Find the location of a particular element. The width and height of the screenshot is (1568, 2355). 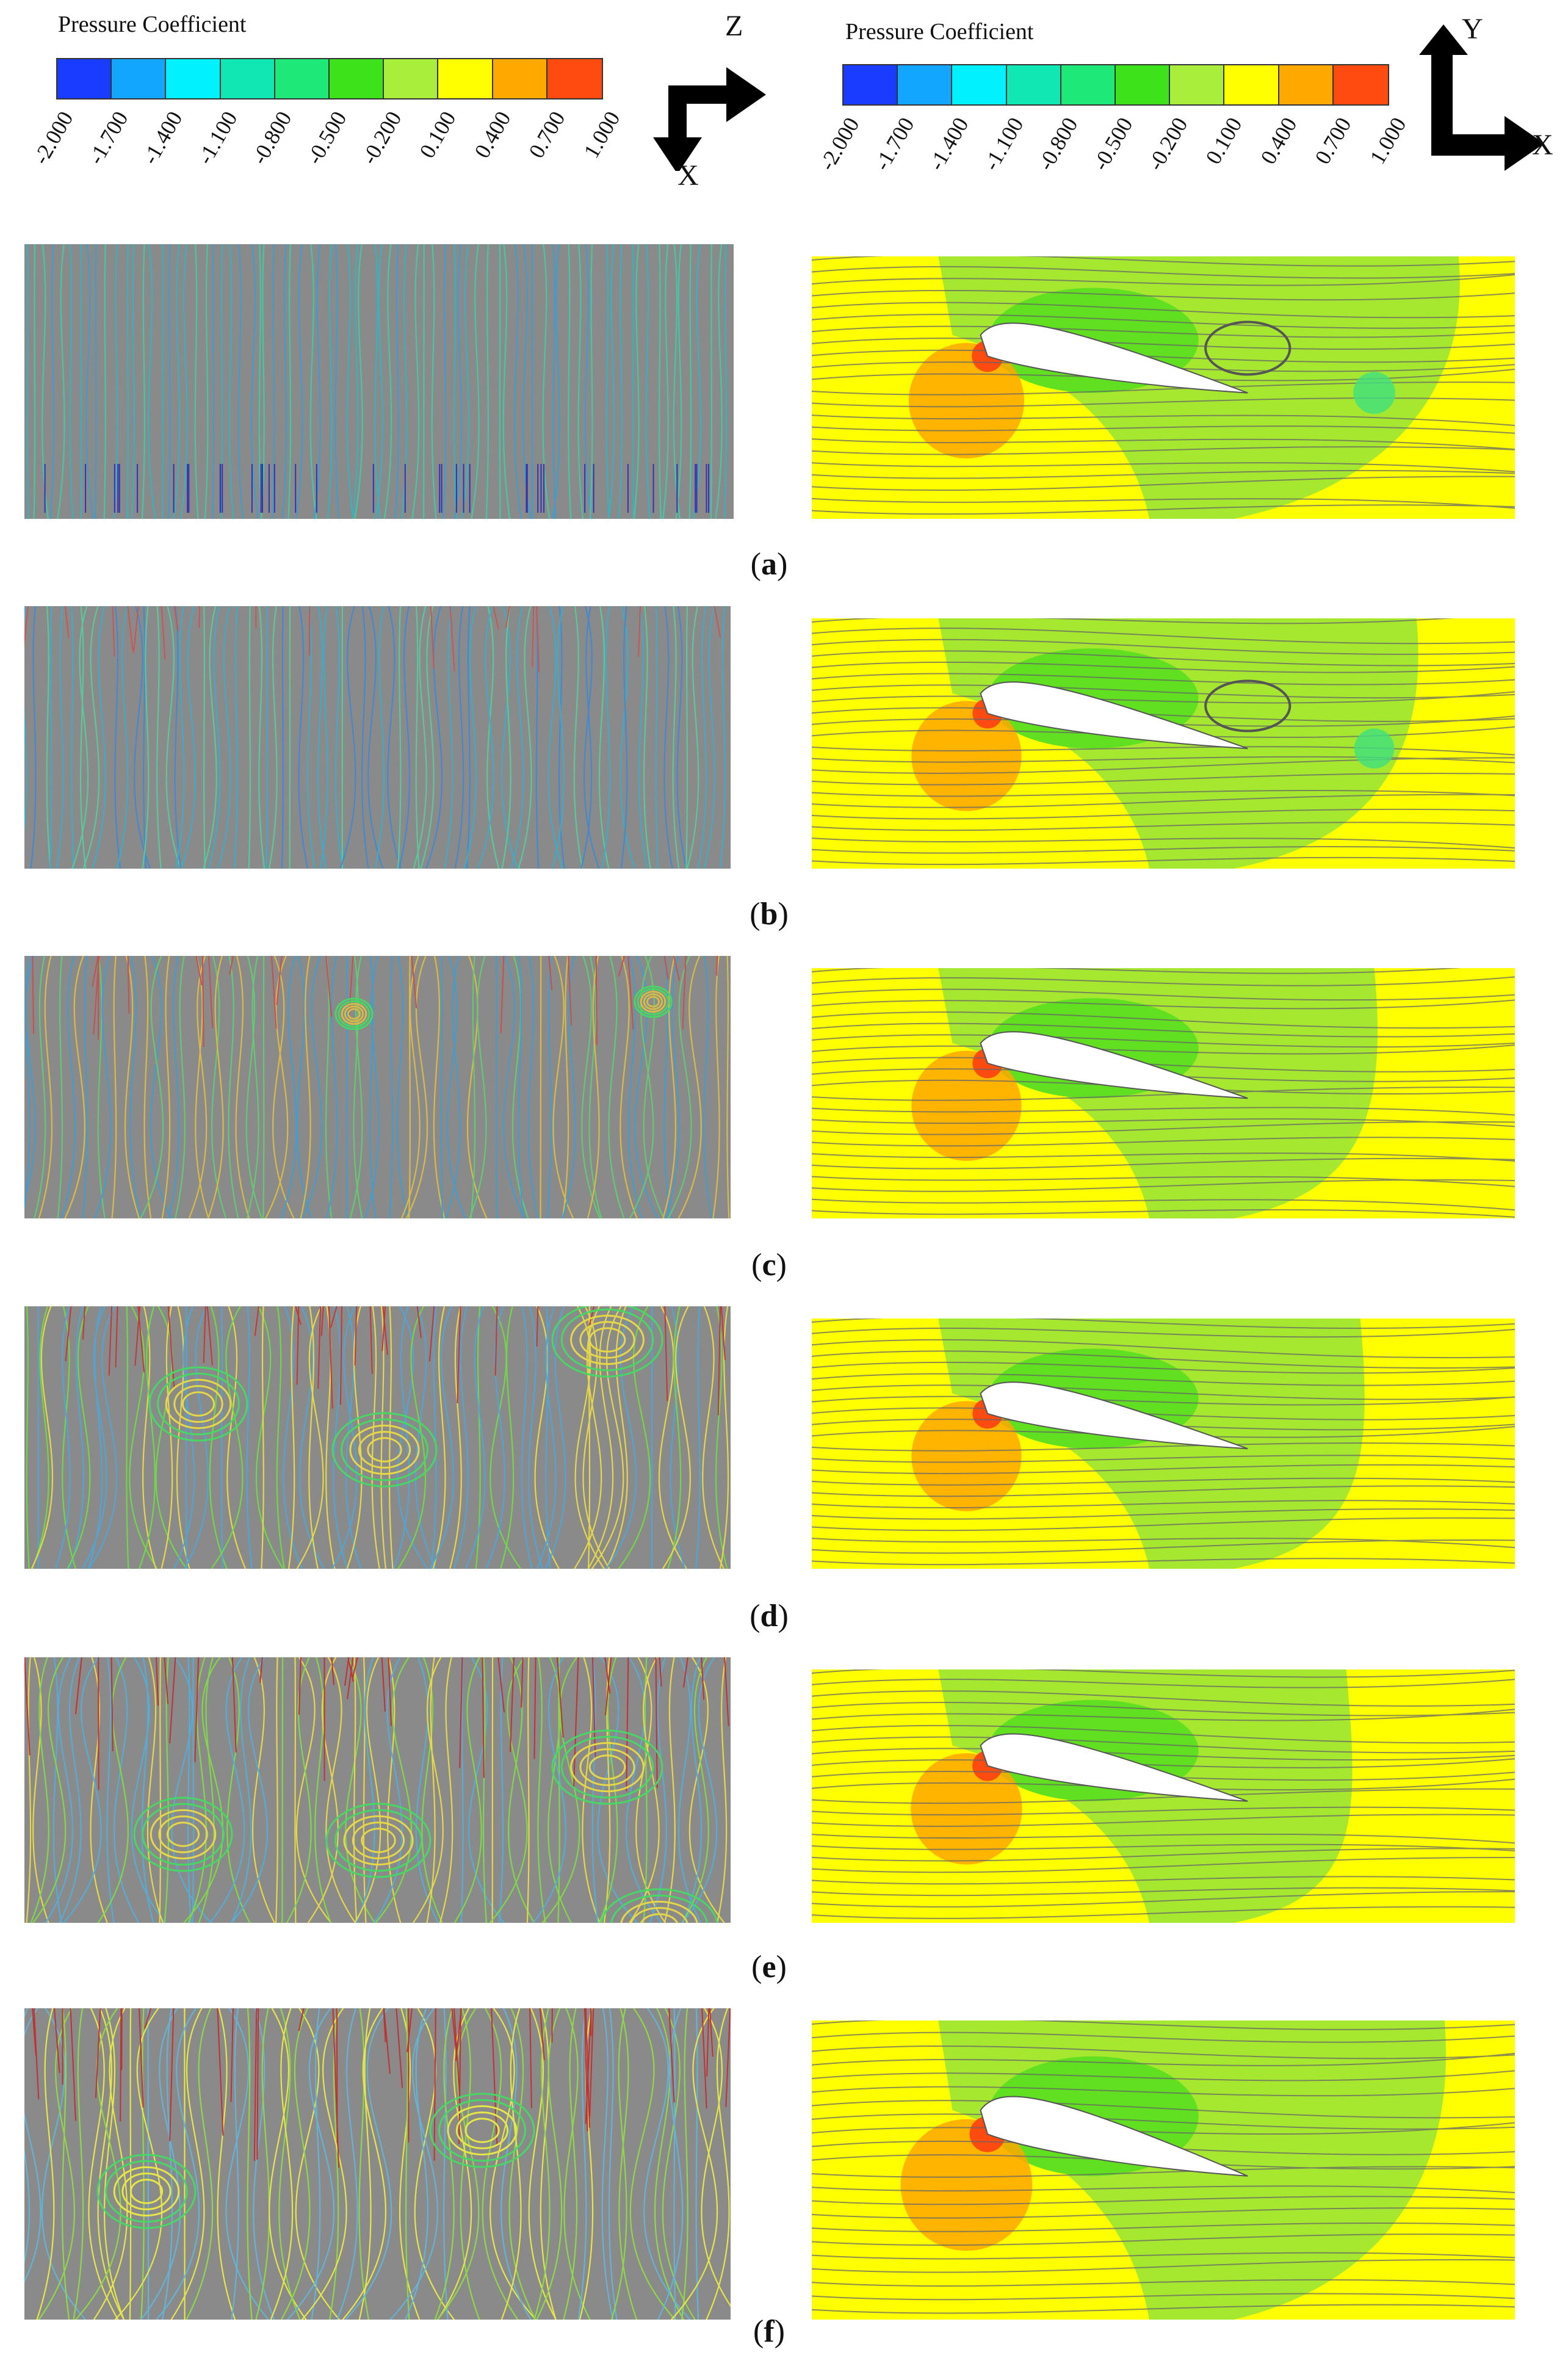

axes-left: Z X is located at coordinates (705, 101).